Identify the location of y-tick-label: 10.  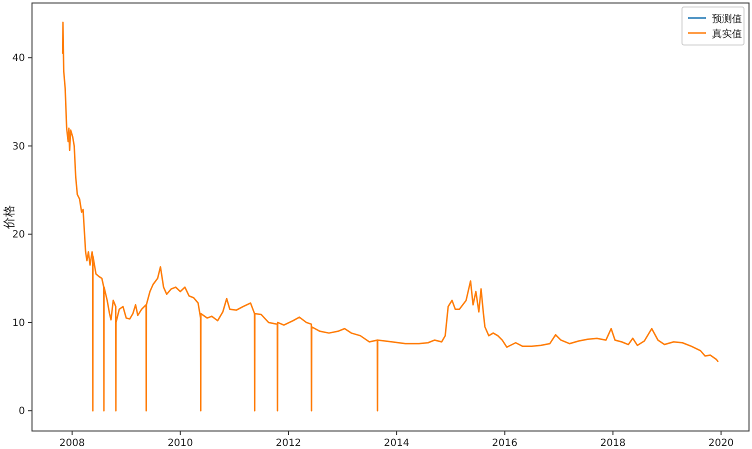
(18, 323).